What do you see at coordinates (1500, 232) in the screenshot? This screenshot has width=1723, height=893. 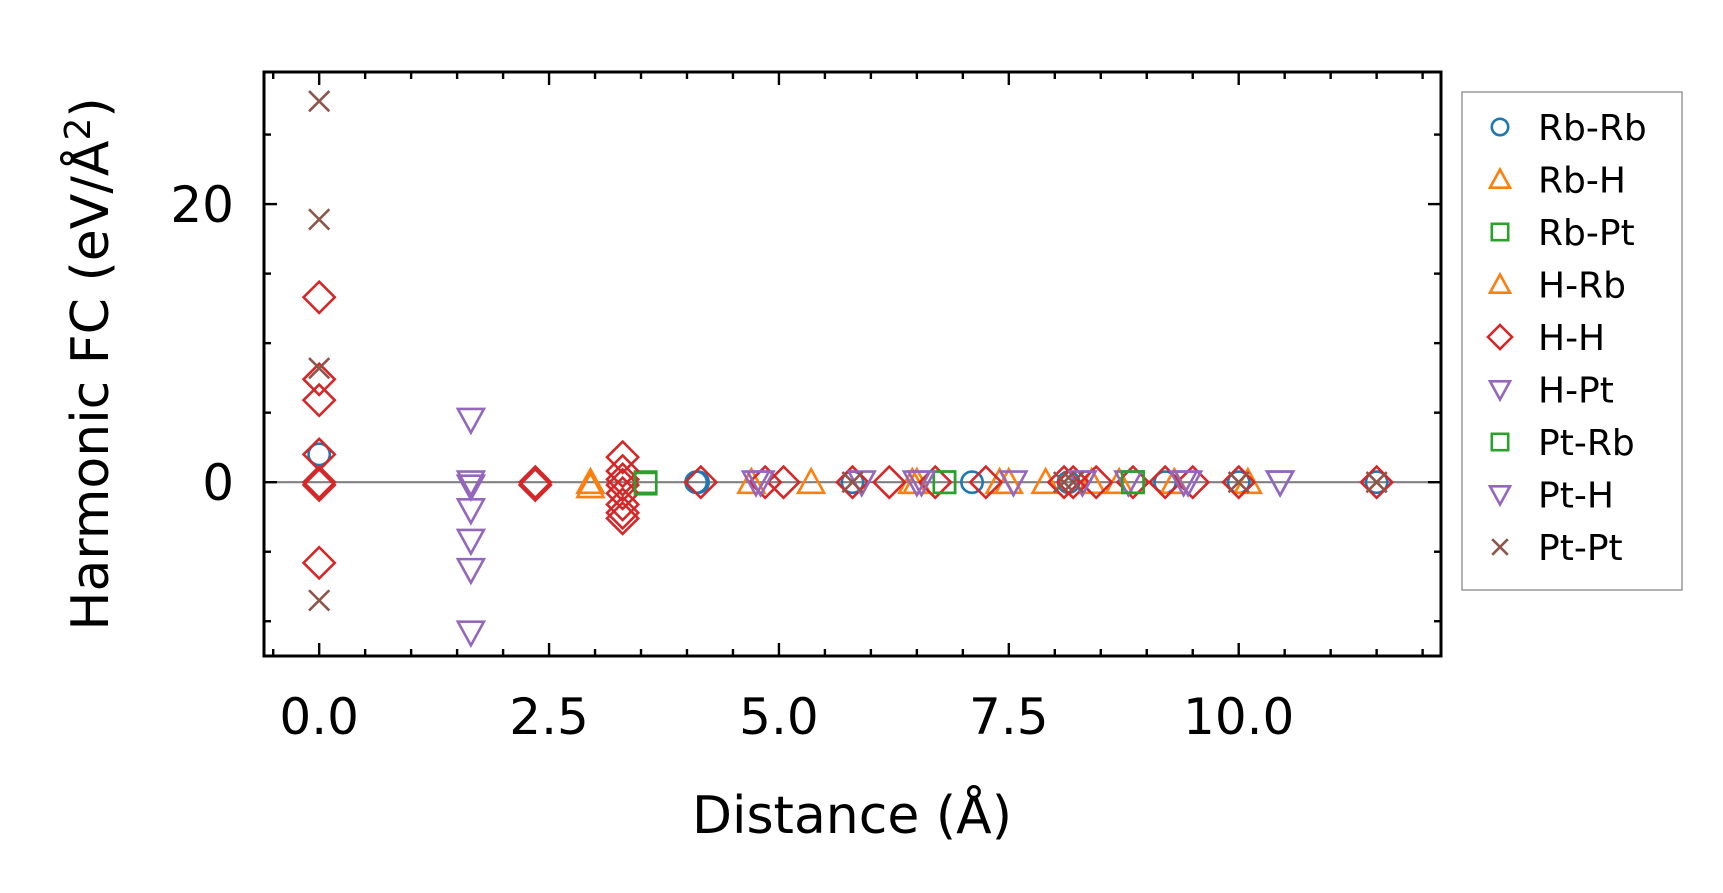 I see `legend-marker-rb-pt` at bounding box center [1500, 232].